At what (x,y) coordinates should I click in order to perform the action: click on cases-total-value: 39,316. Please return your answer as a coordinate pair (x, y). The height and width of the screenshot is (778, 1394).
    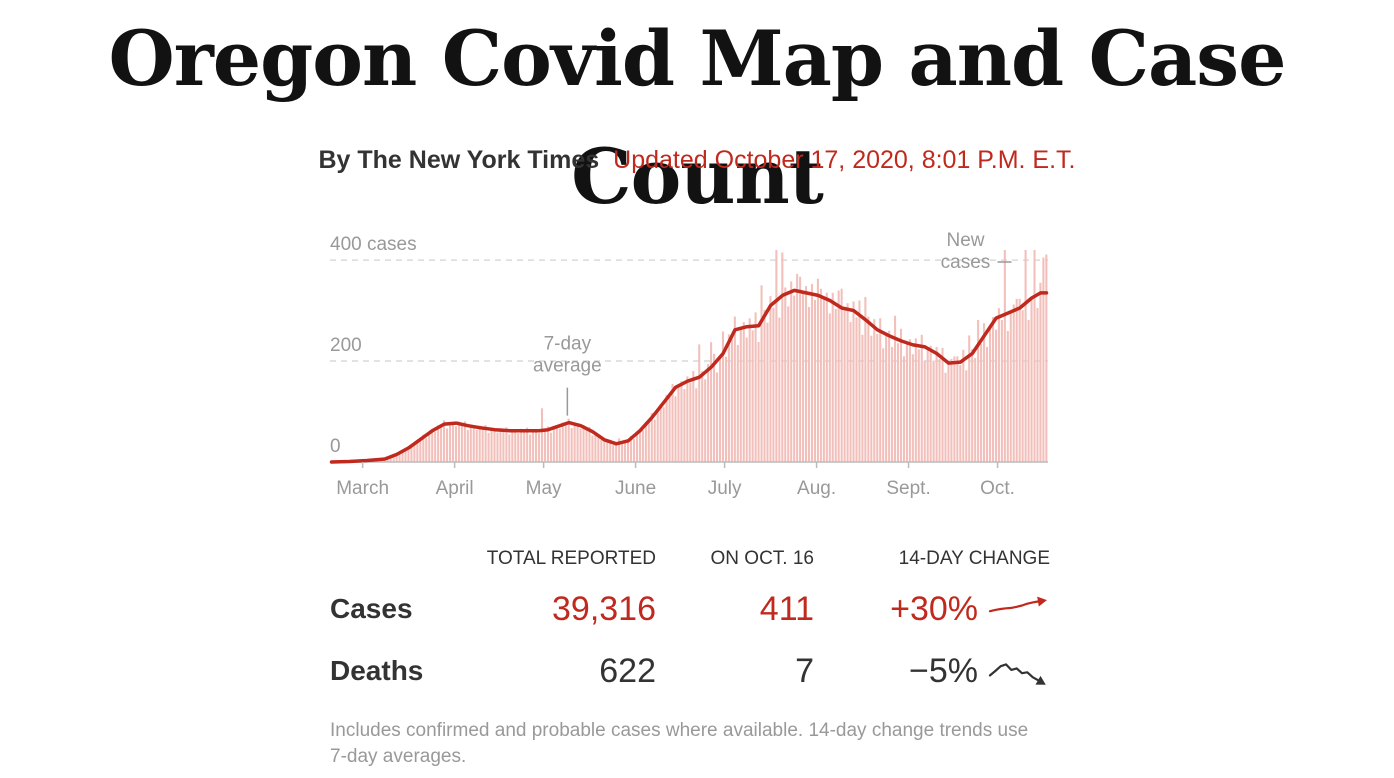
    Looking at the image, I should click on (604, 608).